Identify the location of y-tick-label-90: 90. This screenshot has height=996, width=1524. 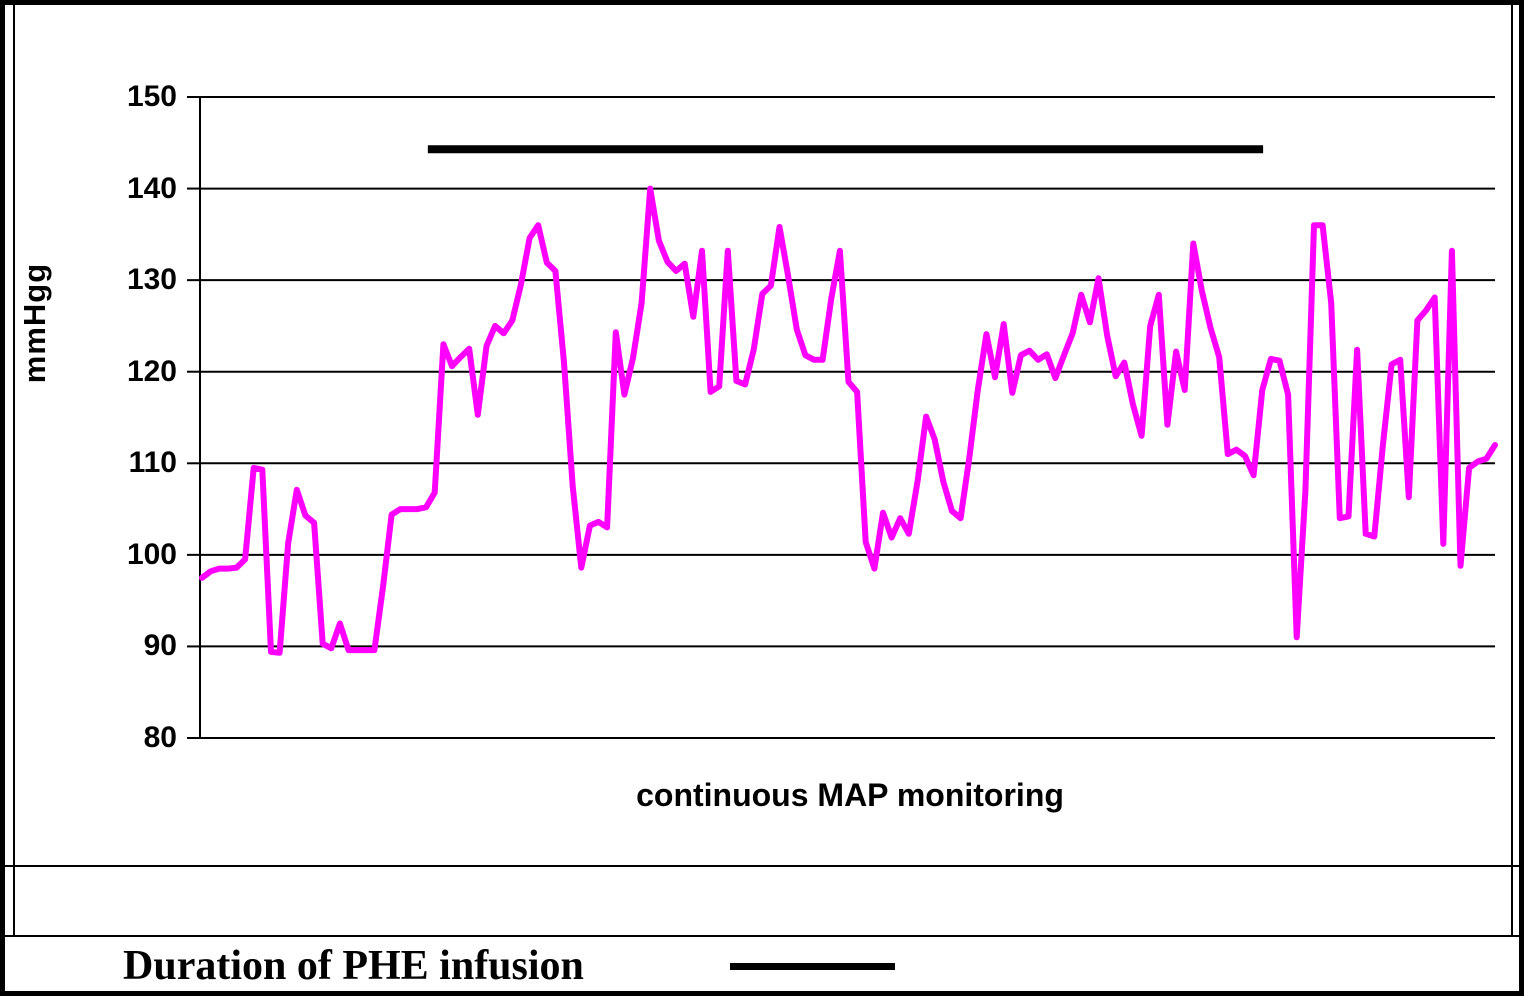
(160, 646).